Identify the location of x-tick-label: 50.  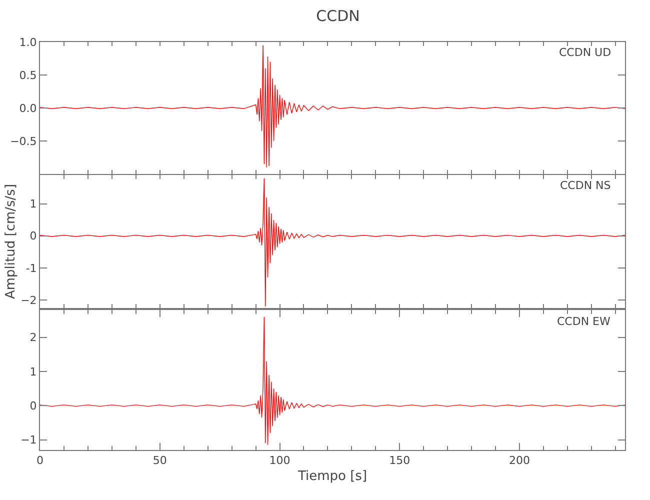
(159, 461).